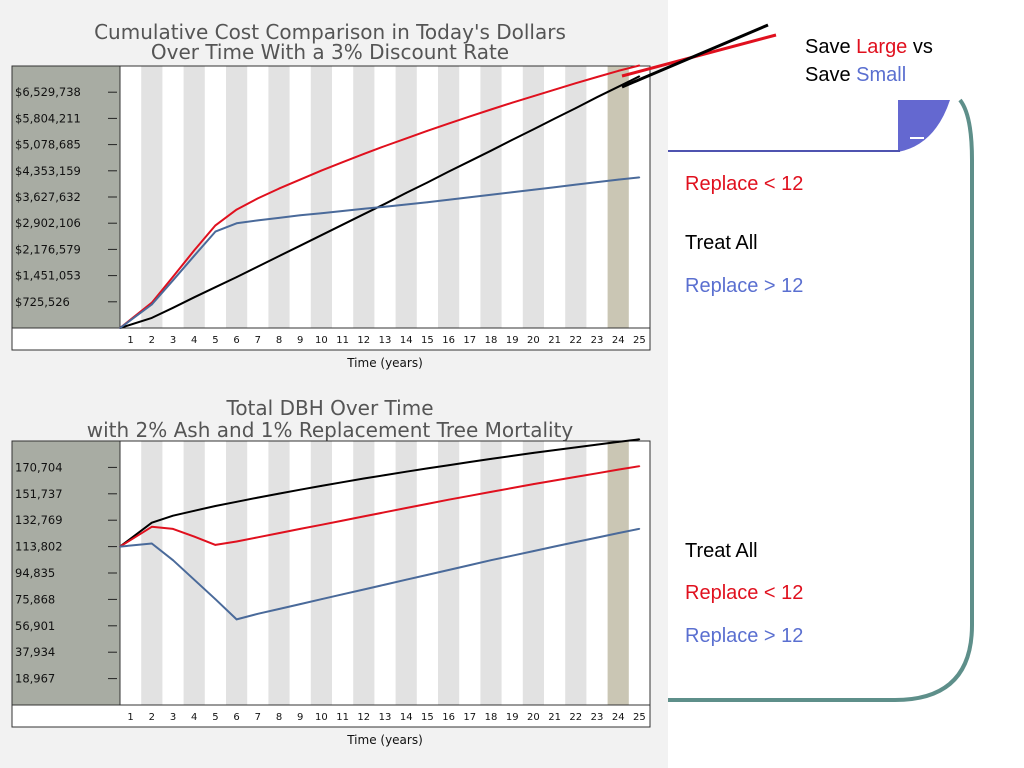 Image resolution: width=1024 pixels, height=768 pixels. What do you see at coordinates (42, 302) in the screenshot?
I see `y-tick-label: $725,526` at bounding box center [42, 302].